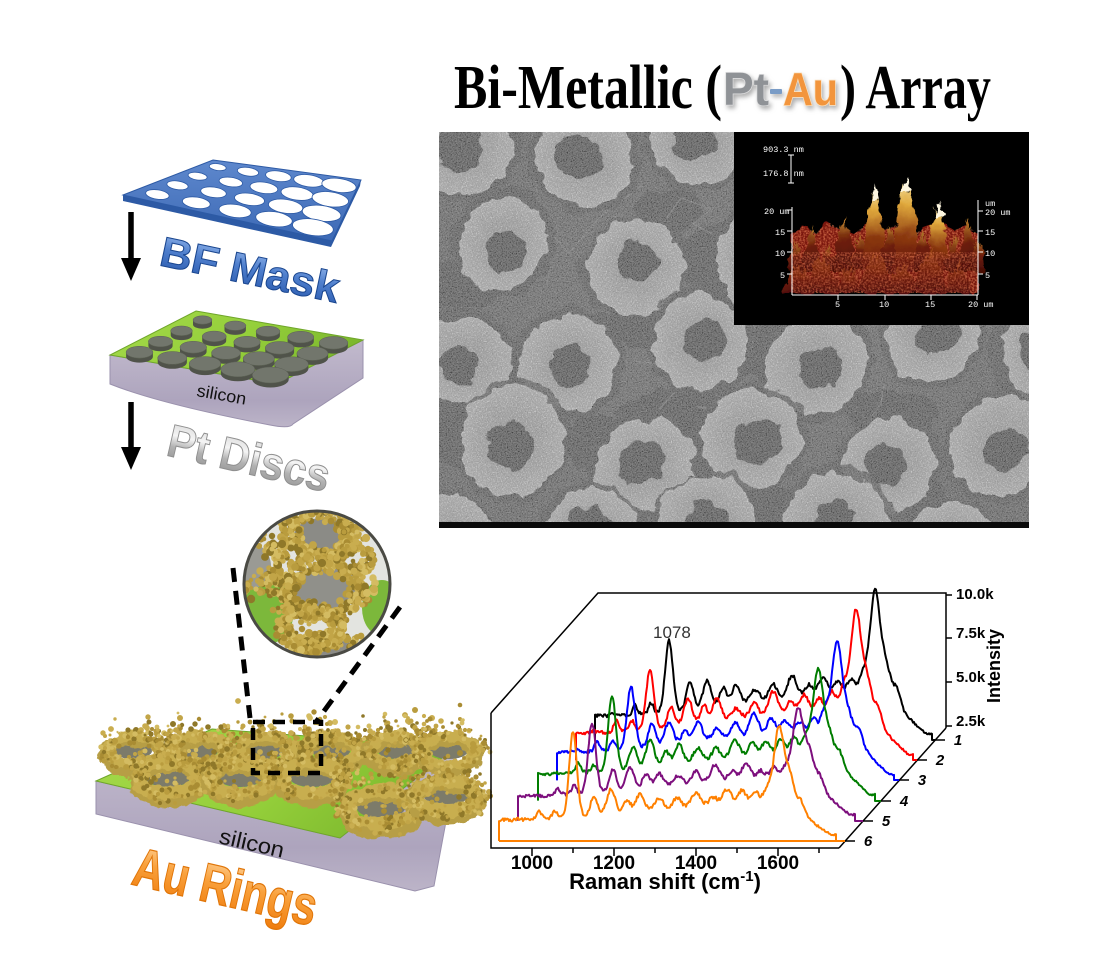  What do you see at coordinates (922, 780) in the screenshot?
I see `svg-text: 3` at bounding box center [922, 780].